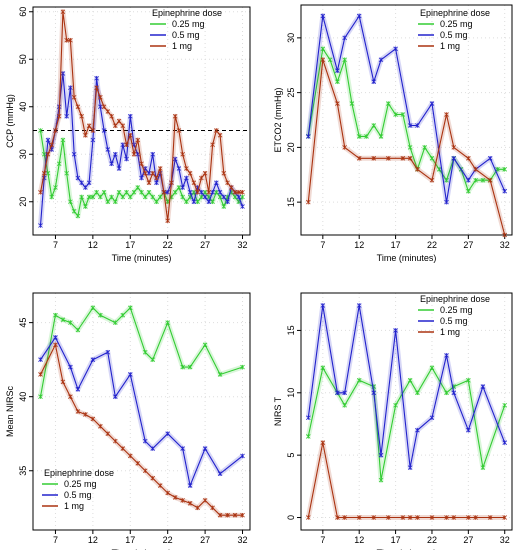 This screenshot has height=550, width=518. What do you see at coordinates (182, 46) in the screenshot?
I see `legend-entry: 1 mg` at bounding box center [182, 46].